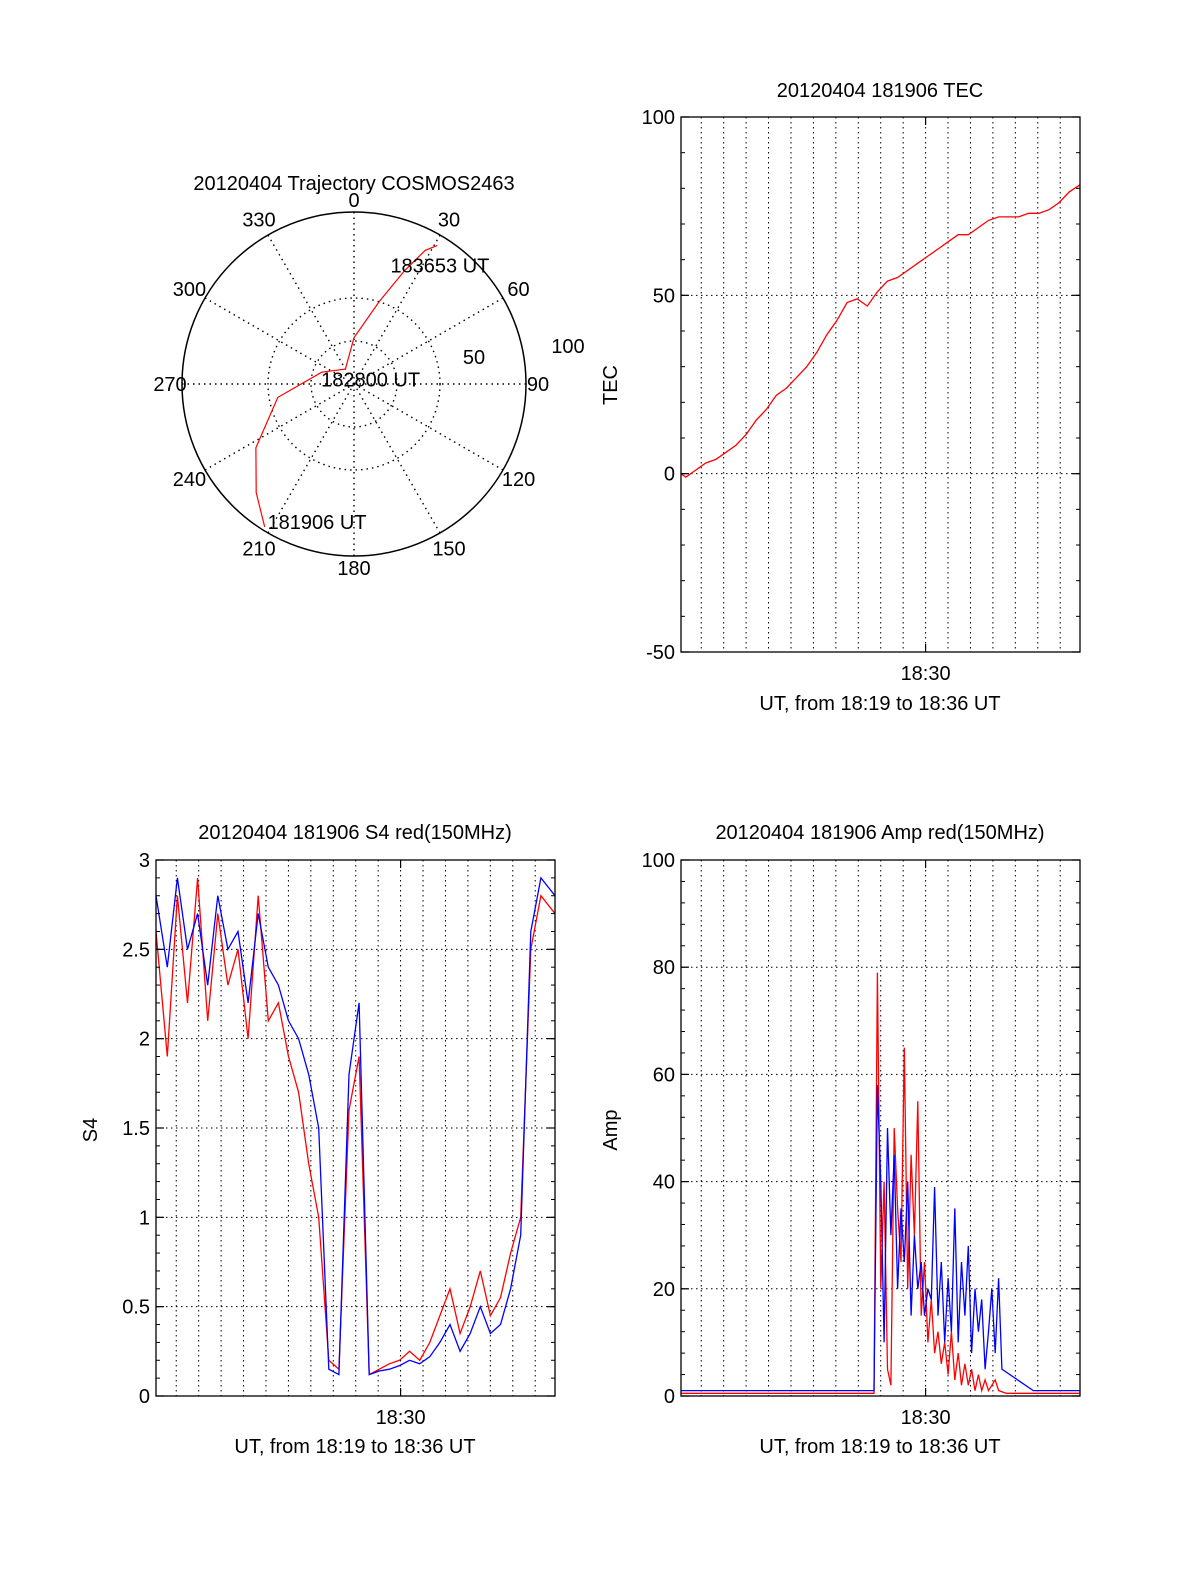 This screenshot has width=1200, height=1575. I want to click on amp-y-tick-label: 0, so click(669, 1397).